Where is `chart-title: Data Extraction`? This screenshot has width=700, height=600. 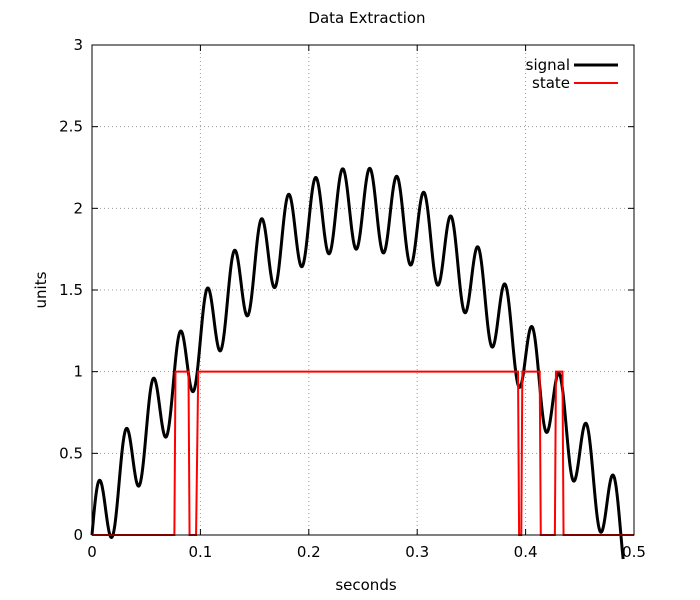
chart-title: Data Extraction is located at coordinates (366, 18).